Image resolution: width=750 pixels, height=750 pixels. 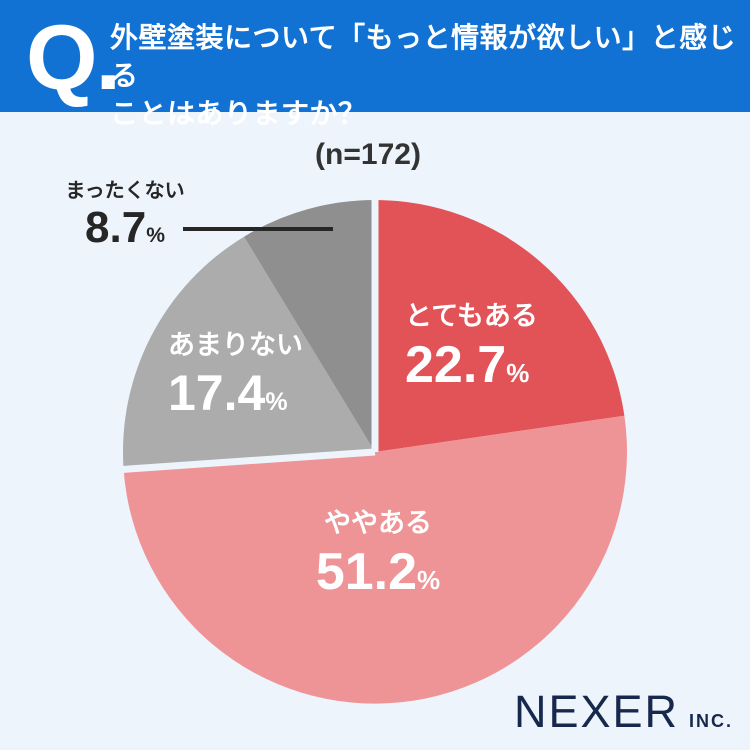 I want to click on slice-value: 17.4%, so click(x=228, y=393).